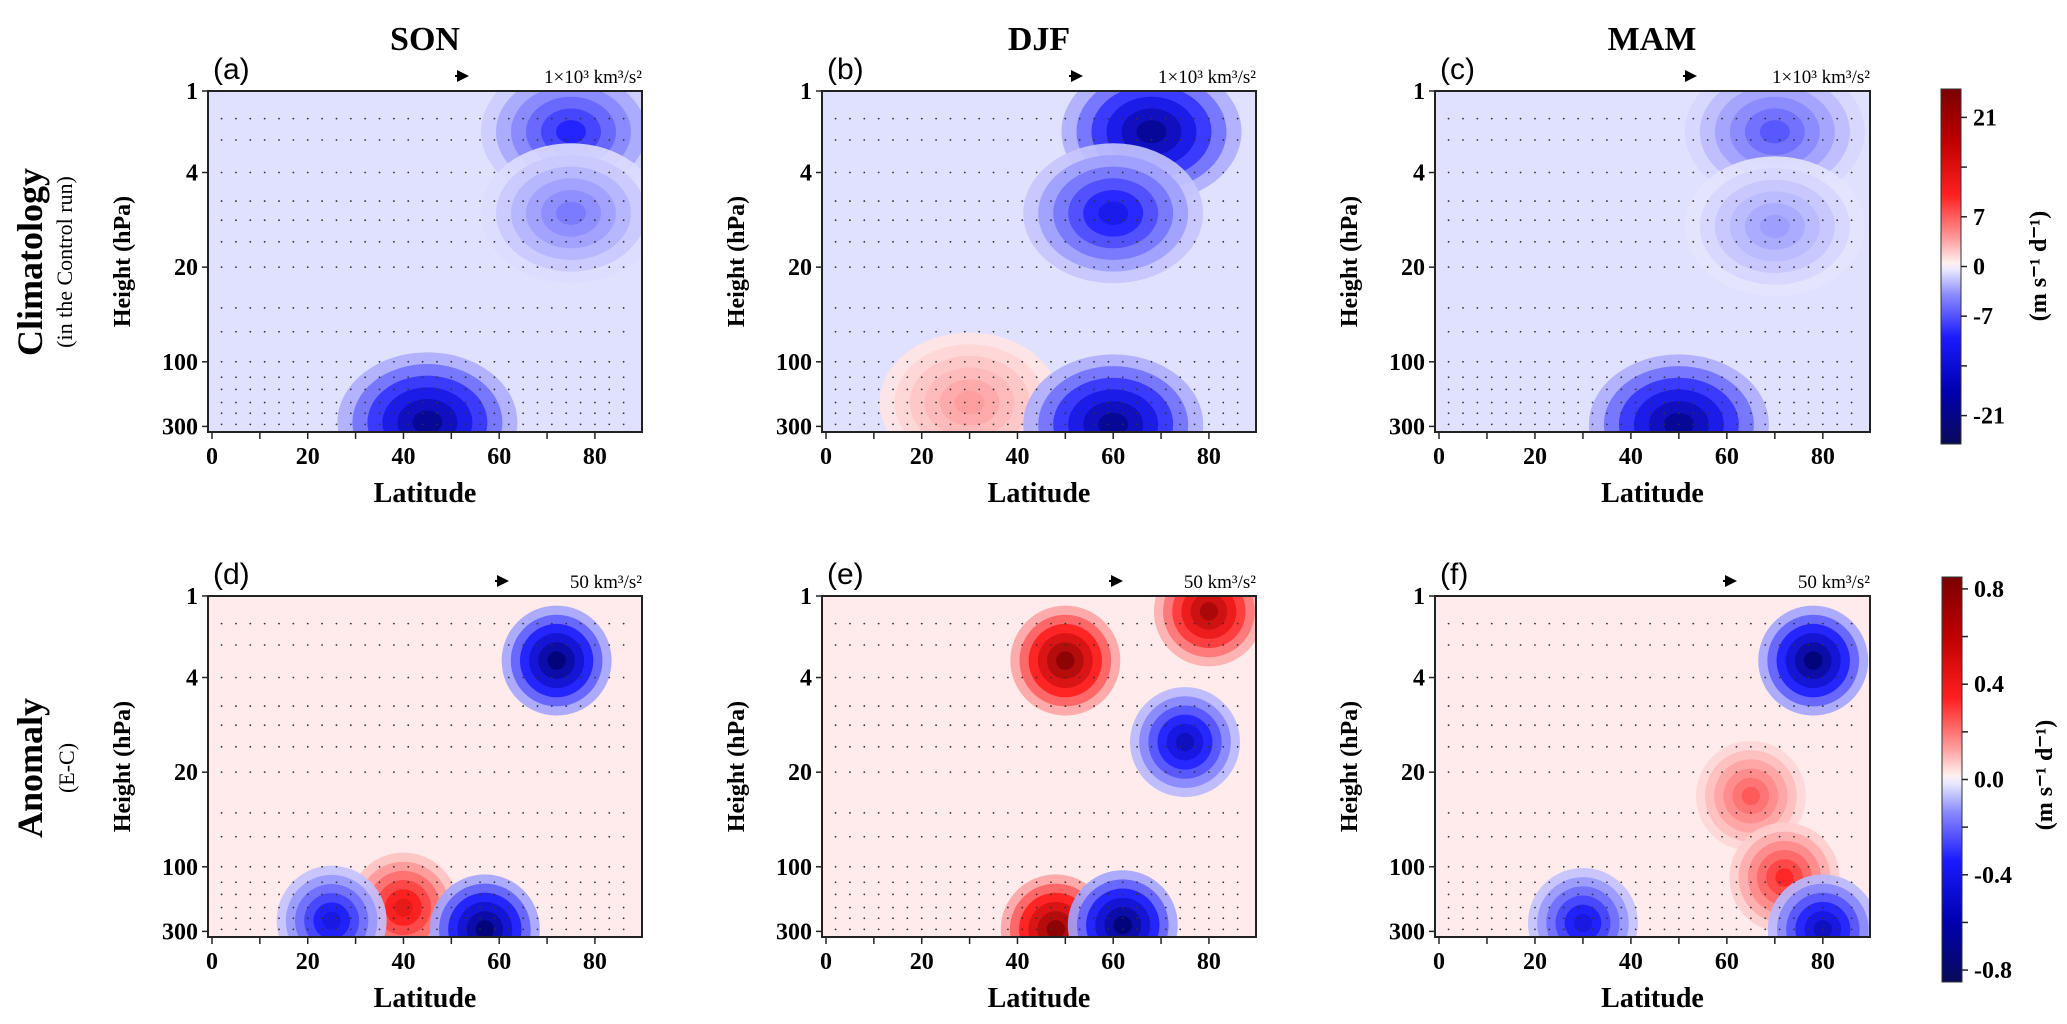 The width and height of the screenshot is (2067, 1024). I want to click on x-tick-label: 20, so click(922, 457).